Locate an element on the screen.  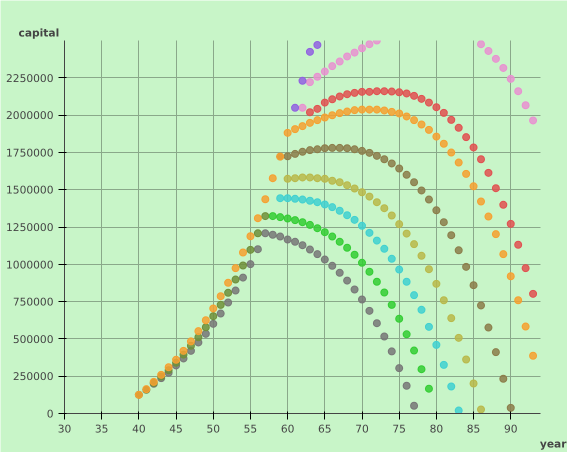
y-tick-label: 1000000 is located at coordinates (30, 265).